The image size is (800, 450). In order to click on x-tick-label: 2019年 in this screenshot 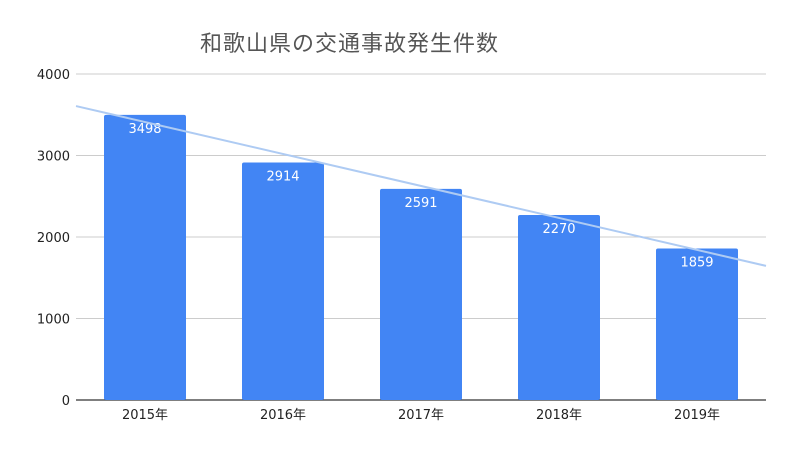, I will do `click(697, 415)`.